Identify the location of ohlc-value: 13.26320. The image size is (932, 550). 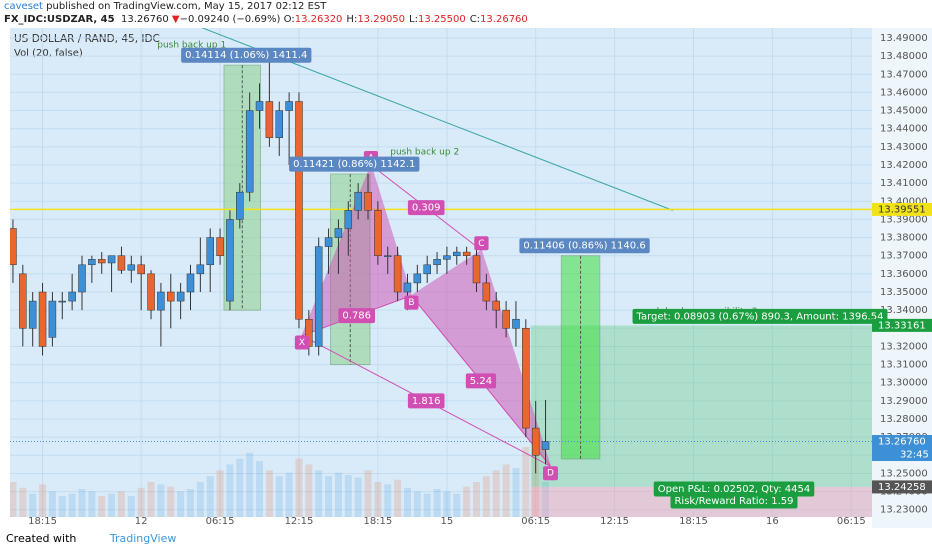
(318, 19).